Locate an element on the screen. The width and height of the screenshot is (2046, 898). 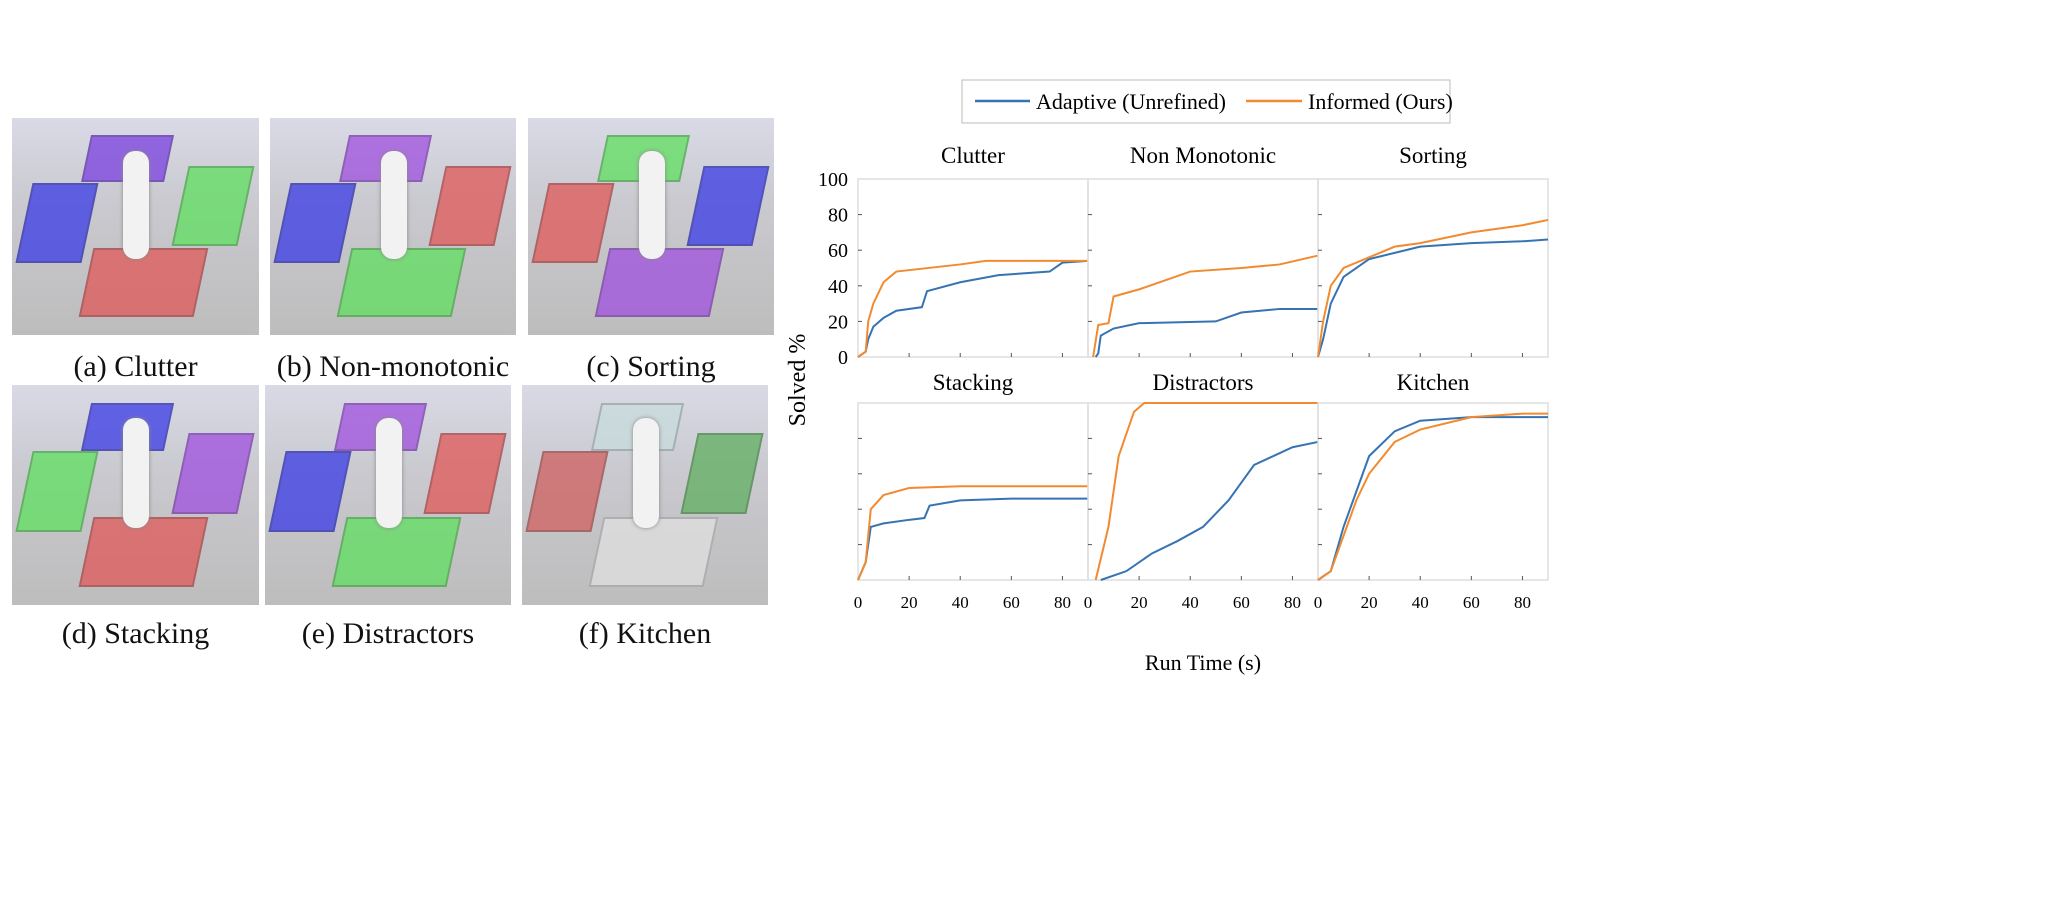
scene-caption: (a) Clutter is located at coordinates (135, 366).